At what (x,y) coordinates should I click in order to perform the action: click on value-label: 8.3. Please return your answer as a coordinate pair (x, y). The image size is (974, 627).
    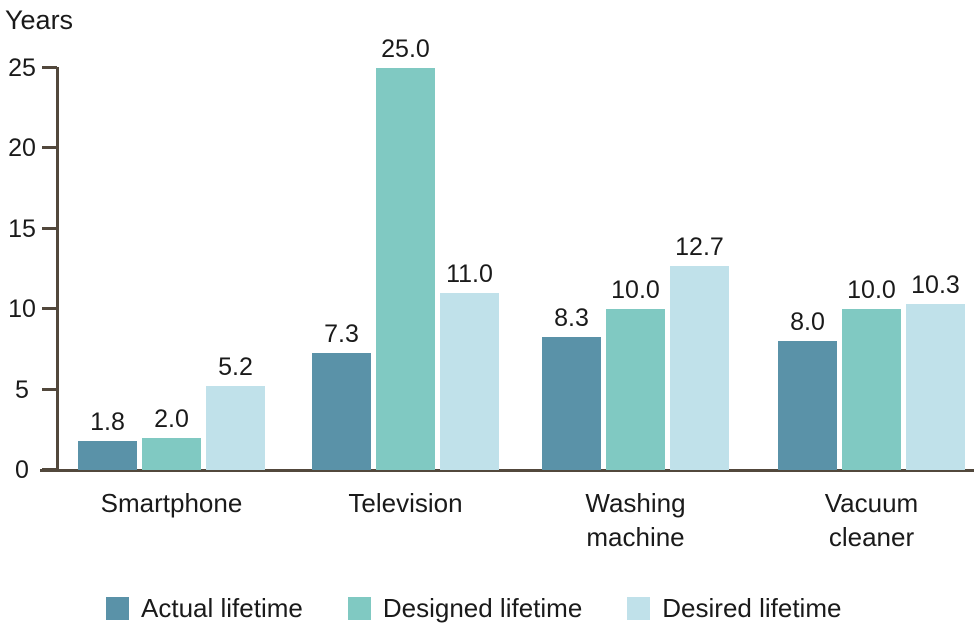
    Looking at the image, I should click on (571, 318).